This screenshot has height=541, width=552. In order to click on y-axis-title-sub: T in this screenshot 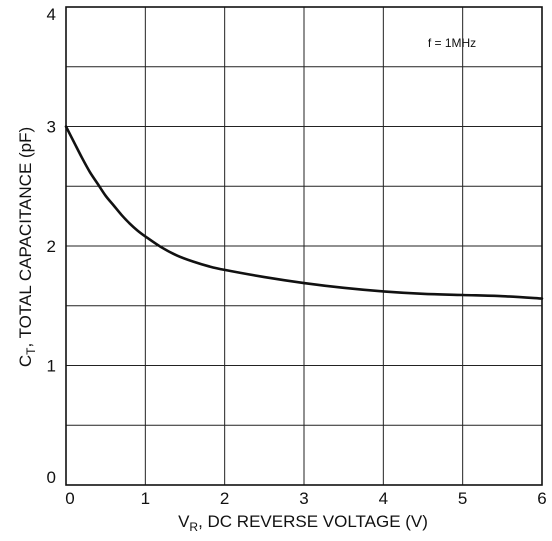, I will do `click(31, 351)`.